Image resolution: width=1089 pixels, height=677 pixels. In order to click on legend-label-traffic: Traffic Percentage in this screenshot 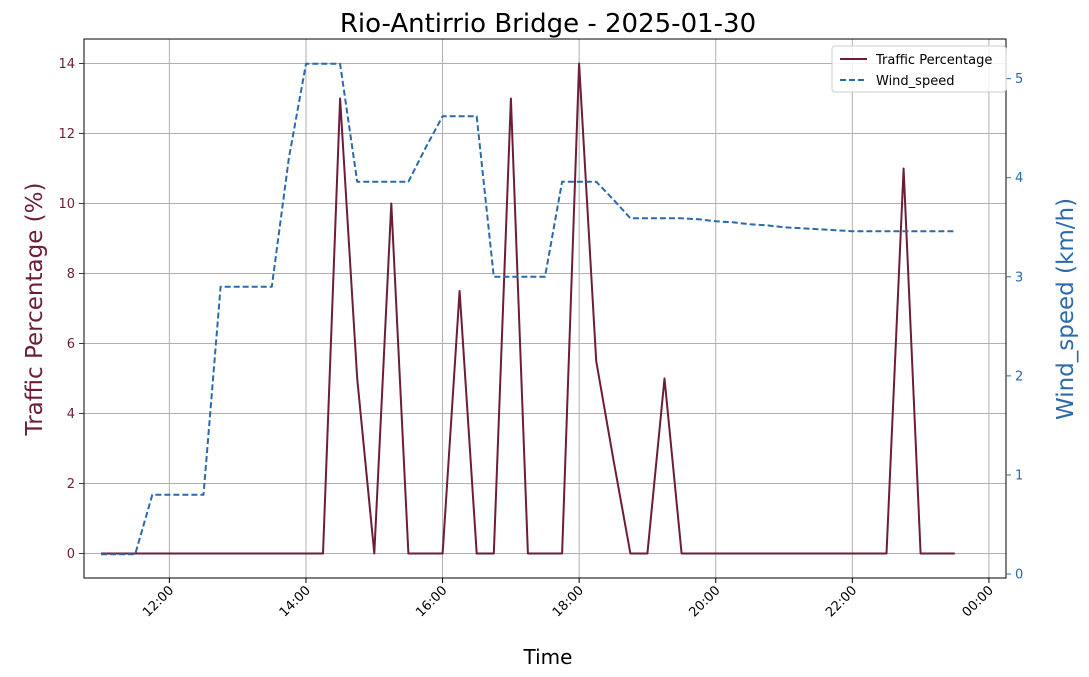, I will do `click(933, 60)`.